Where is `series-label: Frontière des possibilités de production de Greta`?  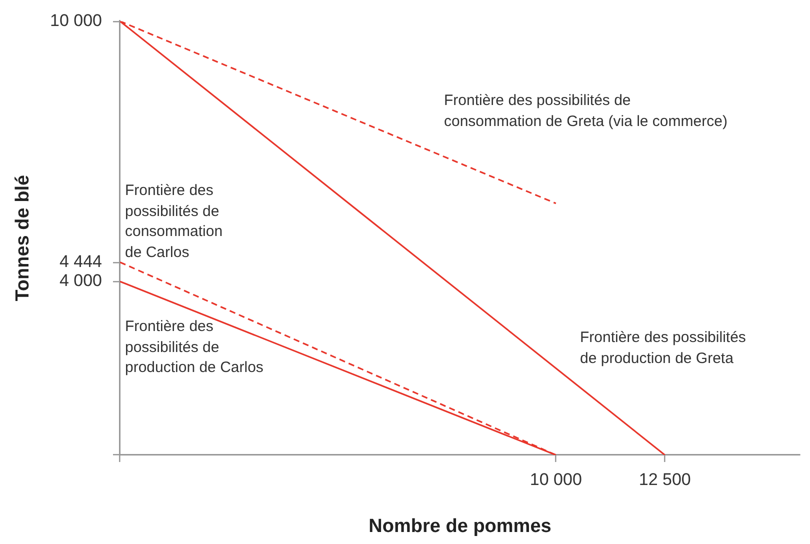 series-label: Frontière des possibilités de production de Greta is located at coordinates (663, 348).